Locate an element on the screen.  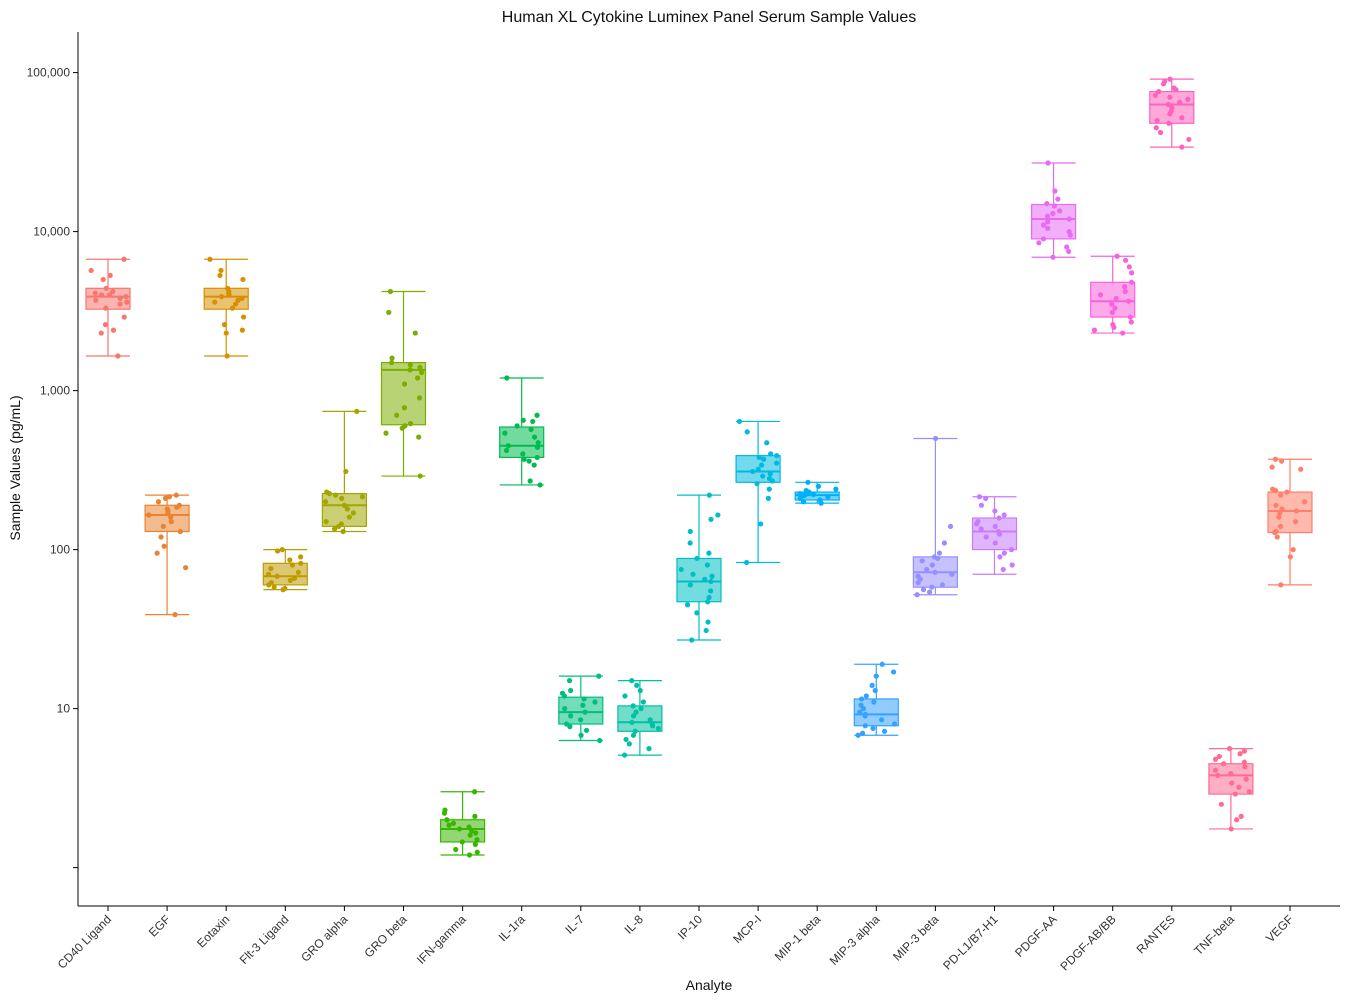
x-tick-label: CD40 Ligand is located at coordinates (84, 941).